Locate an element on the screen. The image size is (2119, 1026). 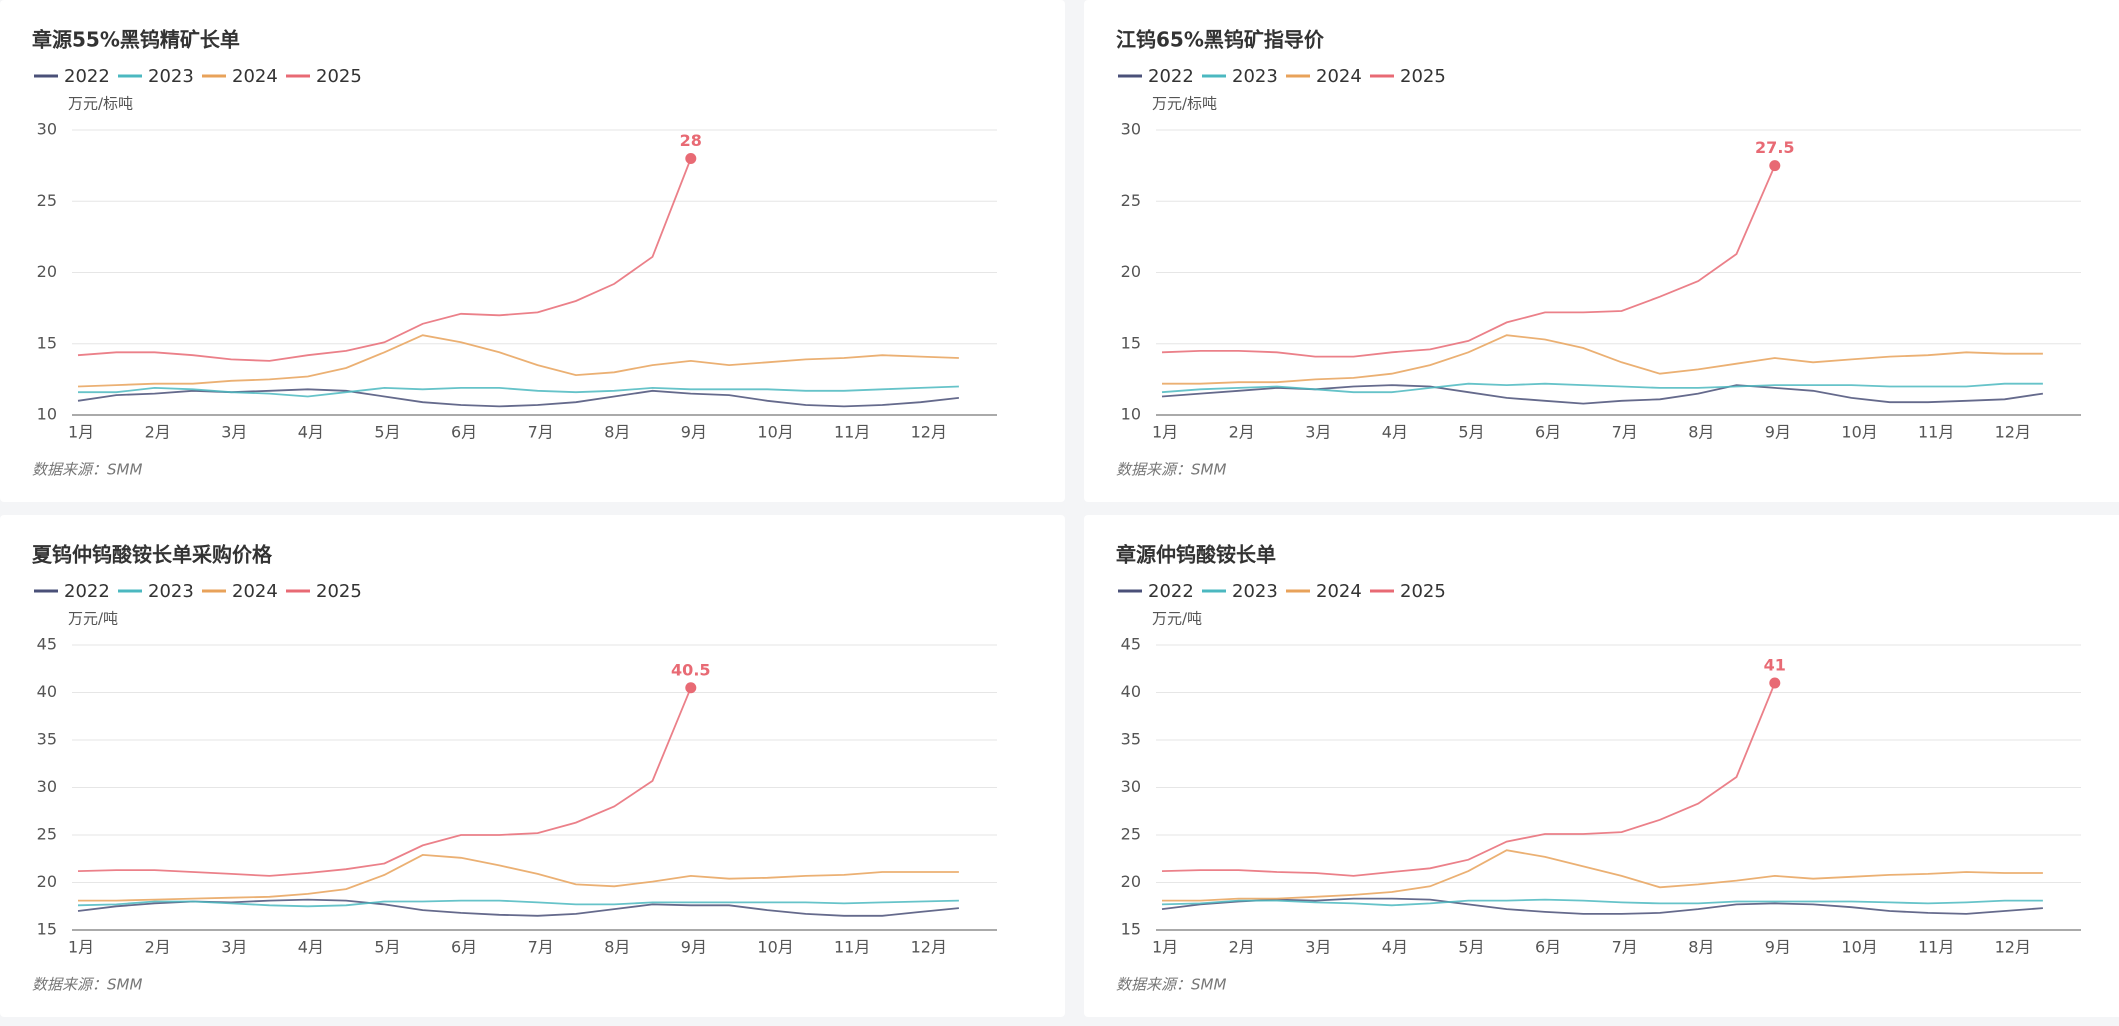
peak-label: 40.5 is located at coordinates (690, 669).